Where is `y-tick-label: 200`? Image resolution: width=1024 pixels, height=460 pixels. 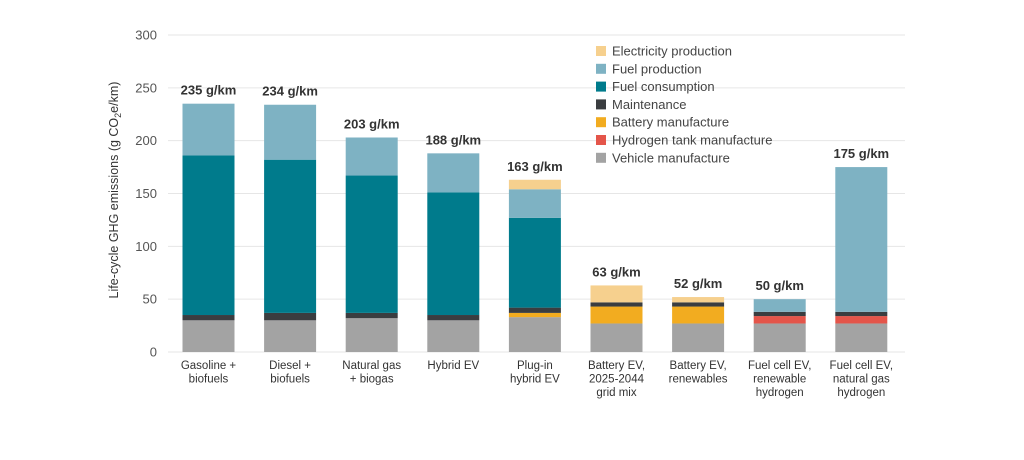 y-tick-label: 200 is located at coordinates (146, 140).